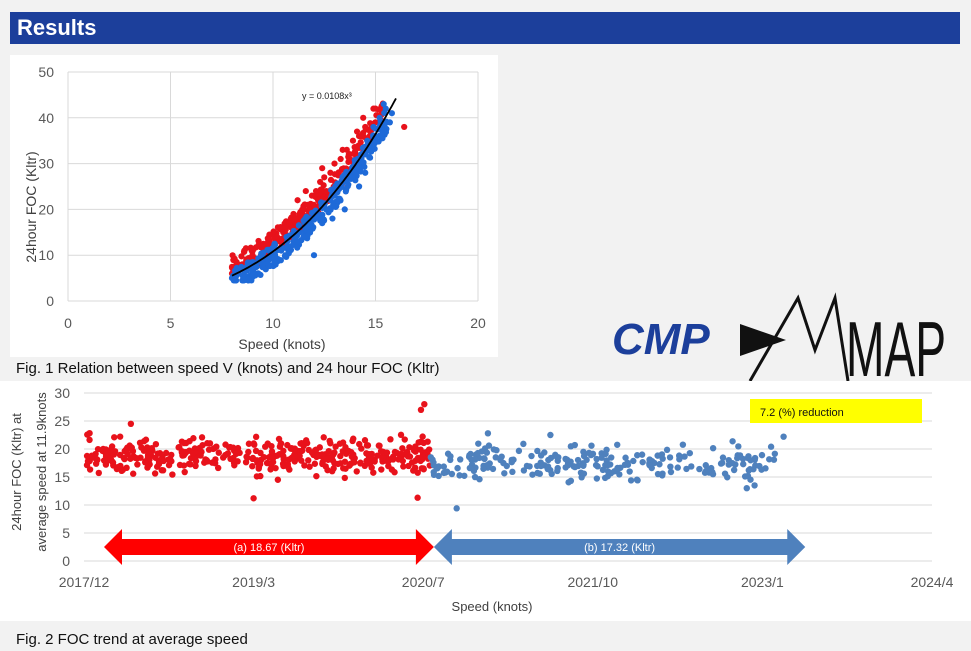 This screenshot has width=971, height=651. Describe the element at coordinates (799, 337) in the screenshot. I see `logo-line-icon` at that location.